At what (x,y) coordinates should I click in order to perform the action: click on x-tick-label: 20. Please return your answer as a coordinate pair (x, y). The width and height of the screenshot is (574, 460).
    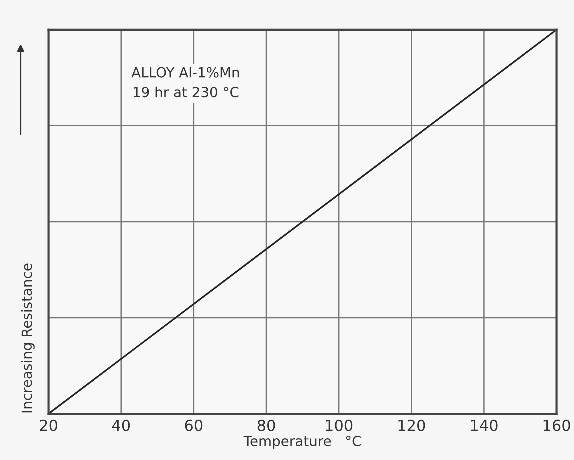
    Looking at the image, I should click on (49, 426).